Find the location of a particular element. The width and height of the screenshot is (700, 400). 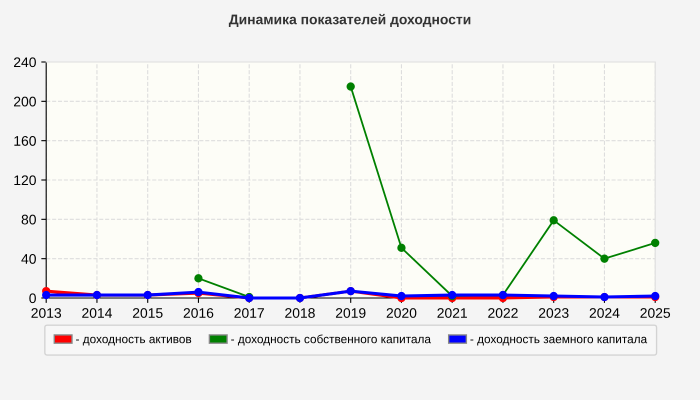

x-tick-label: 2025 is located at coordinates (655, 313).